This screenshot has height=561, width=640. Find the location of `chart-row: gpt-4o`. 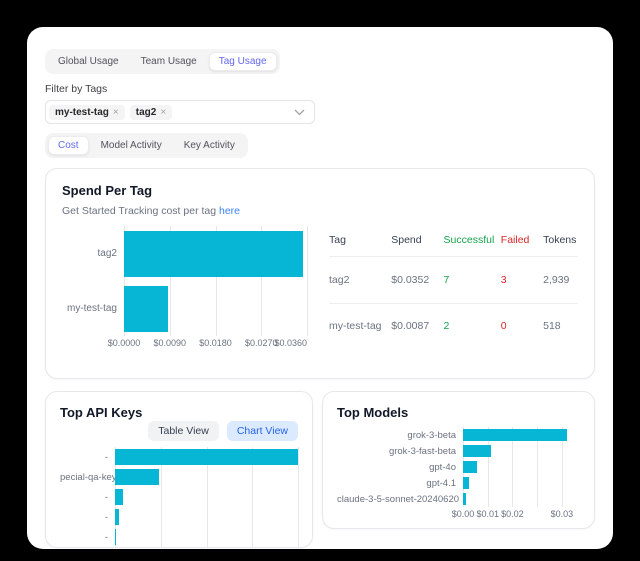

chart-row: gpt-4o is located at coordinates (458, 467).